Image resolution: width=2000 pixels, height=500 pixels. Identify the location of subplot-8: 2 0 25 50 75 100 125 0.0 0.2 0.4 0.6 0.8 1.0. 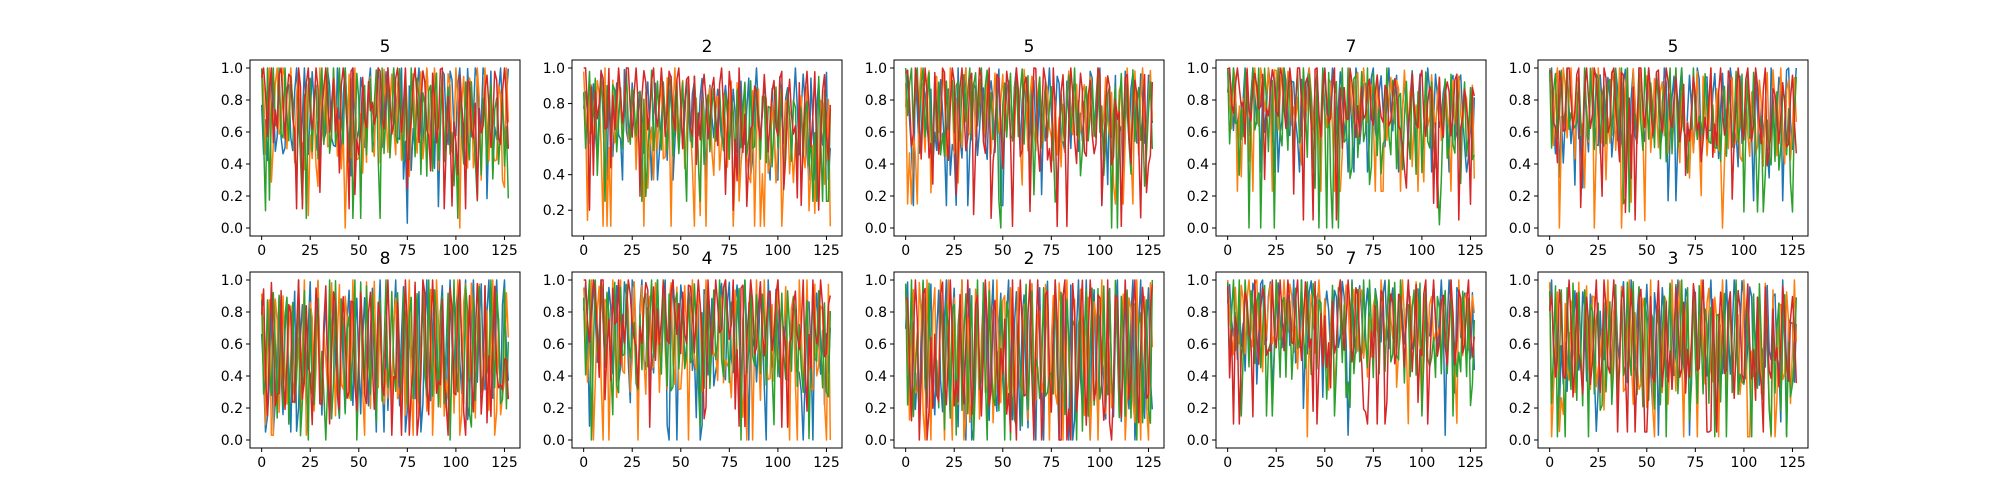
(1015, 360).